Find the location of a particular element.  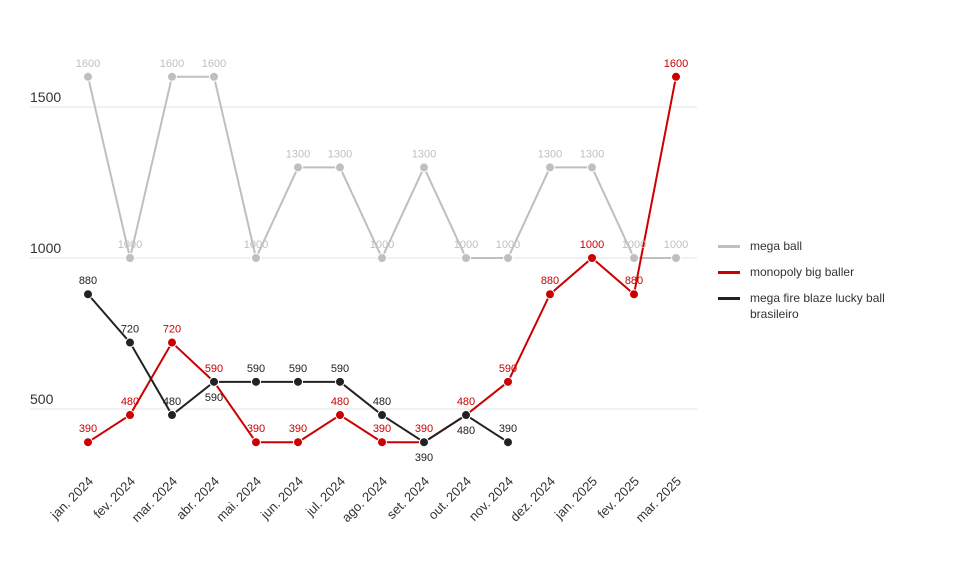

legend-item: monopoly big baller is located at coordinates (813, 272).